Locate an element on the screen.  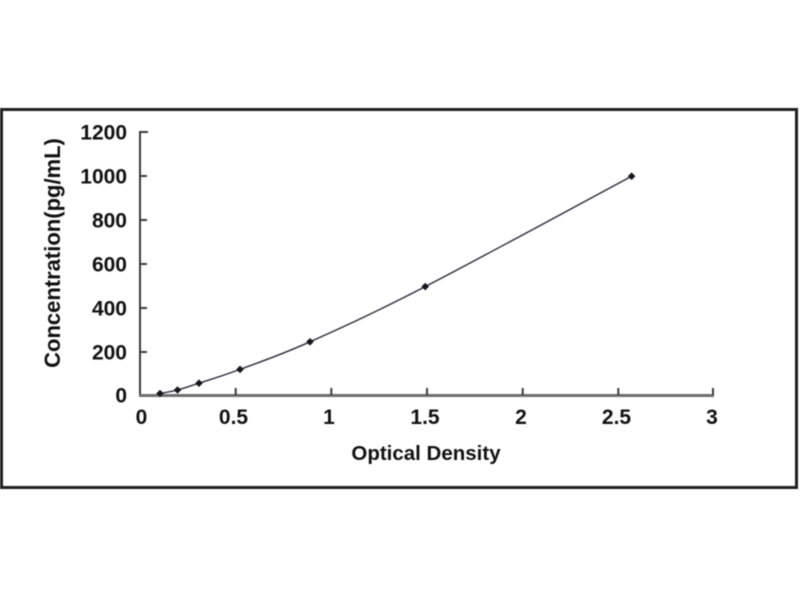
svg-text: Optical Density is located at coordinates (426, 453).